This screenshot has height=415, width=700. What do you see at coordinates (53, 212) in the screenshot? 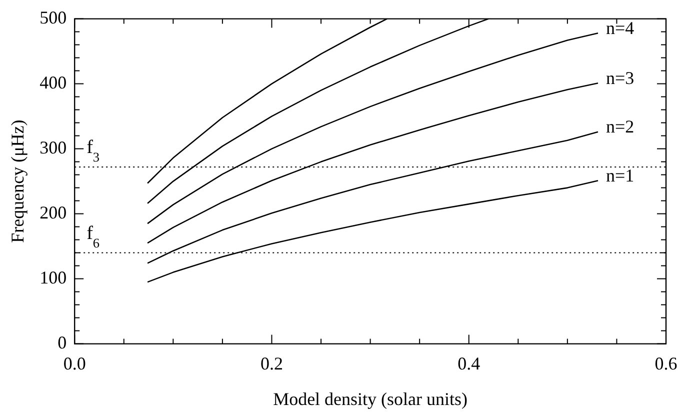
I see `y-tick-label: 200` at bounding box center [53, 212].